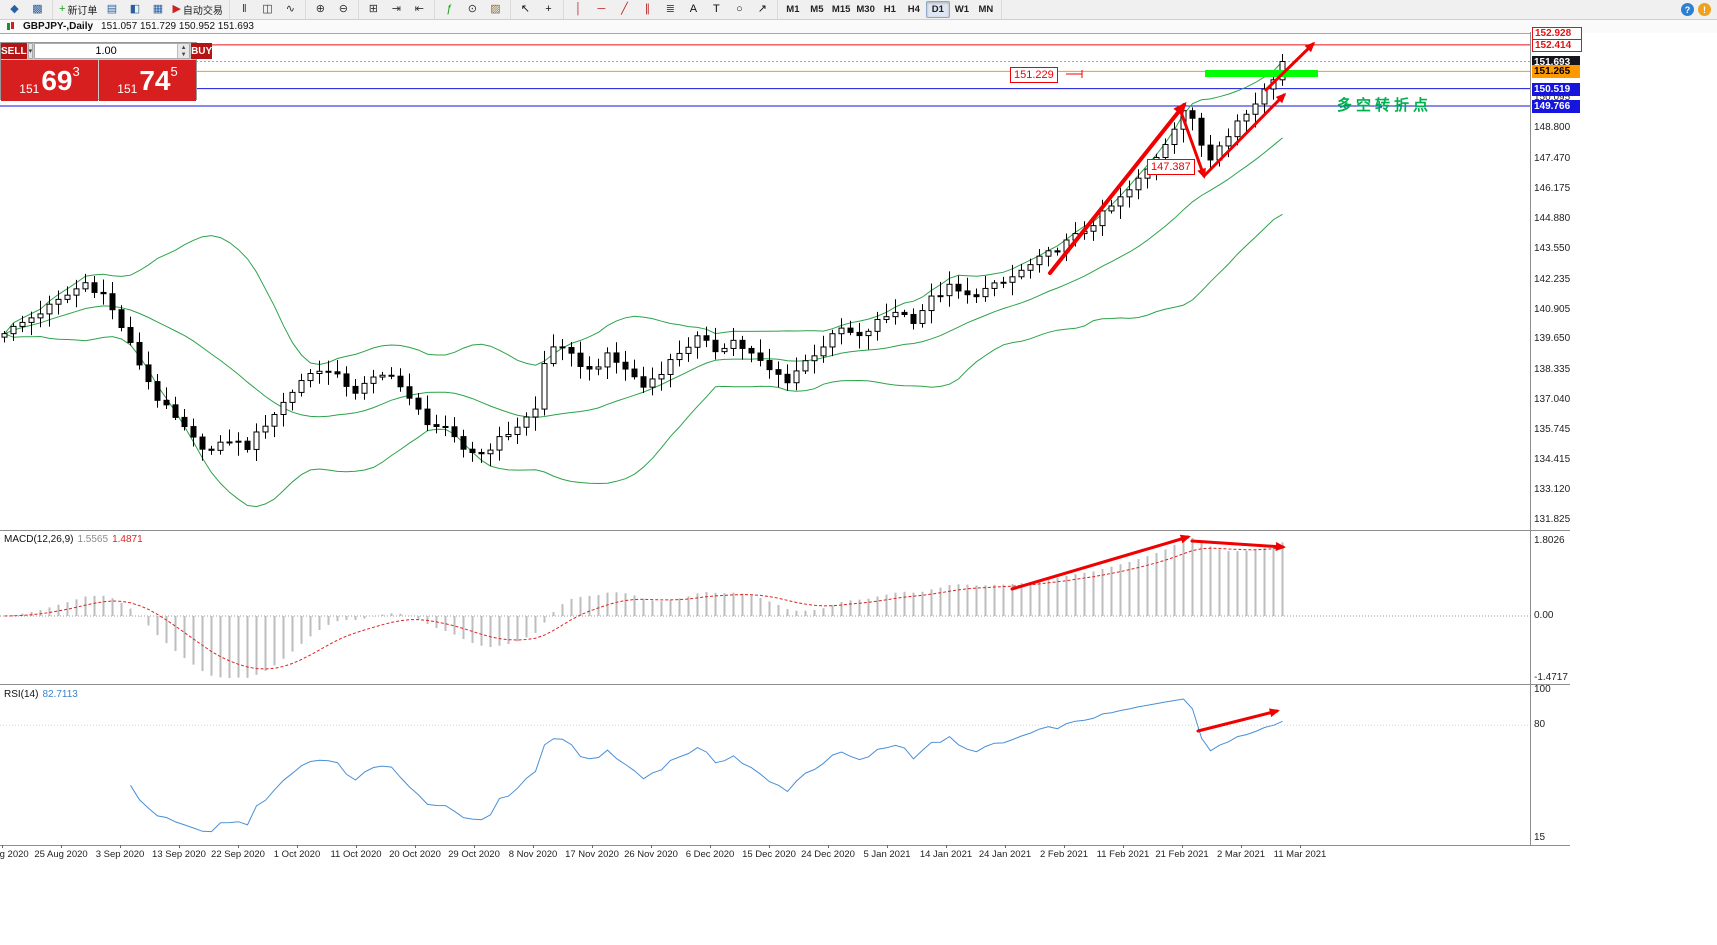 The image size is (1717, 945). What do you see at coordinates (1552, 158) in the screenshot?
I see `price-gridline-label: 147.470` at bounding box center [1552, 158].